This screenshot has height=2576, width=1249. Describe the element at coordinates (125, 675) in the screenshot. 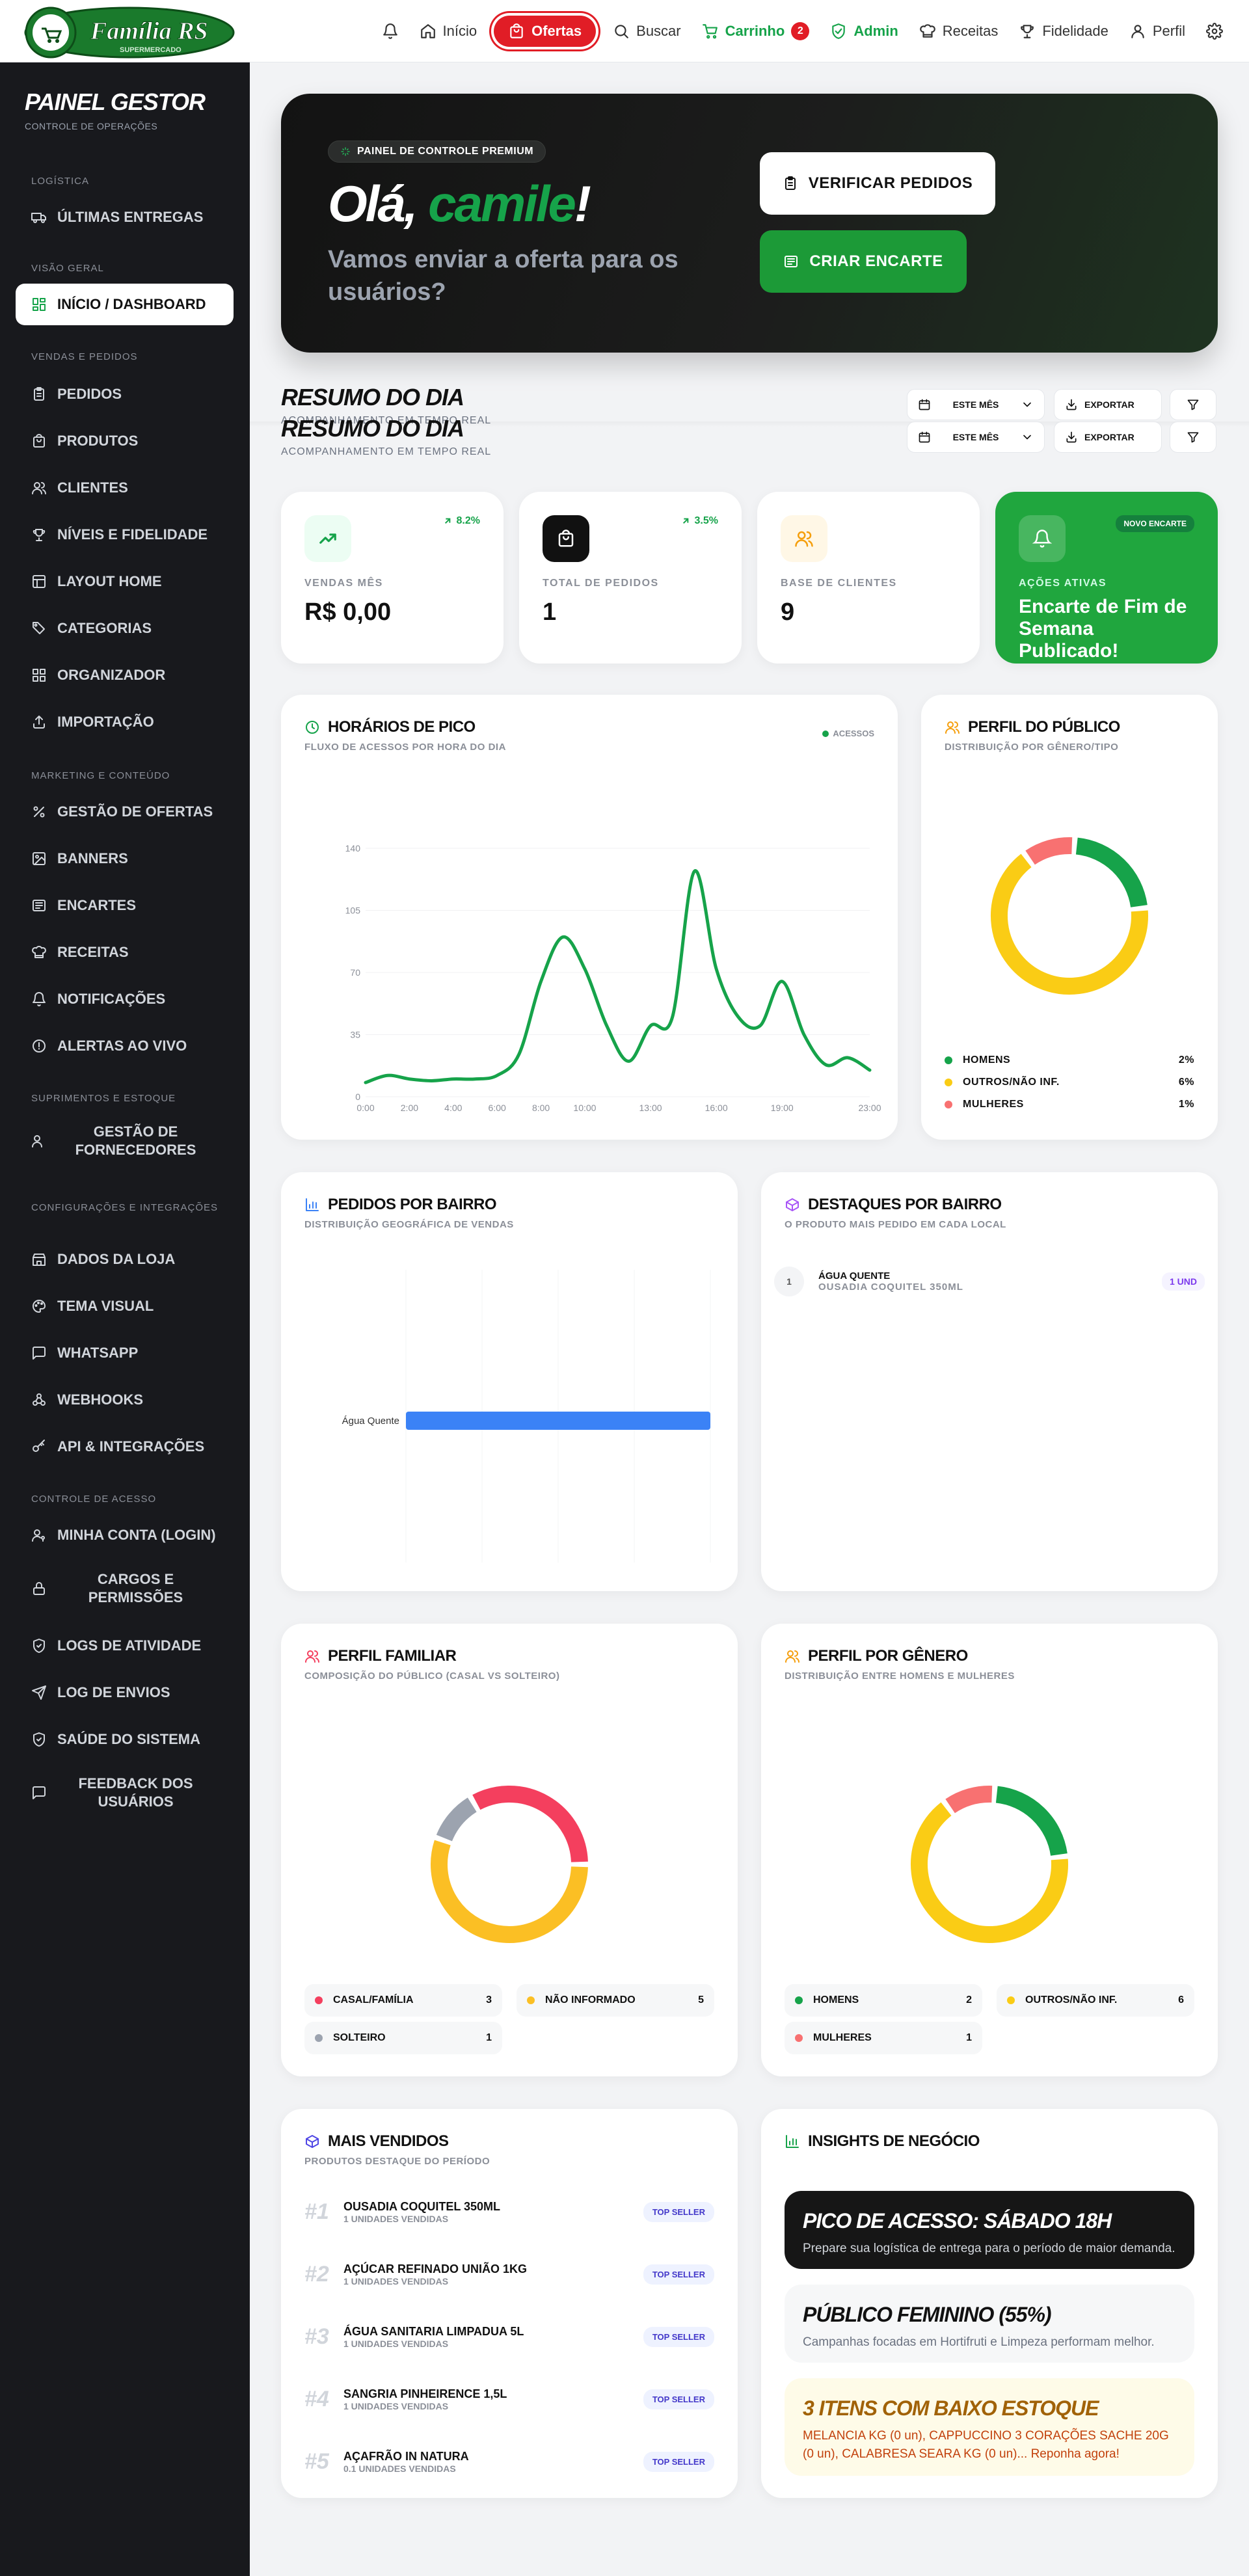

I see `sidebar-item-organizador: ORGANIZADOR` at that location.